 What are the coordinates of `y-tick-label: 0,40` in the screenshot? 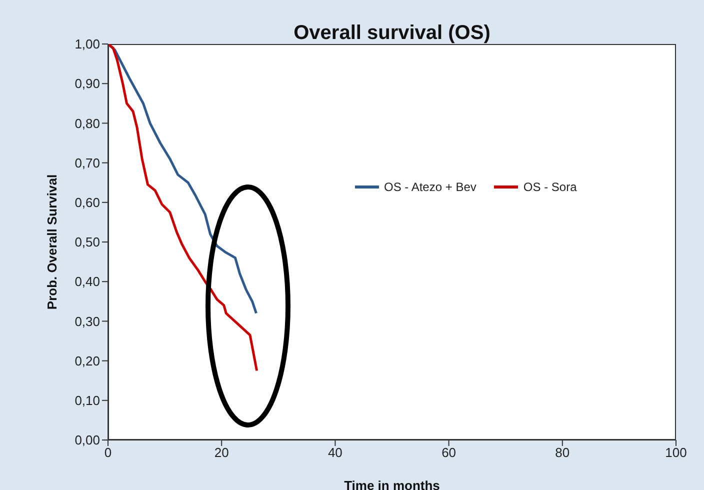 It's located at (87, 282).